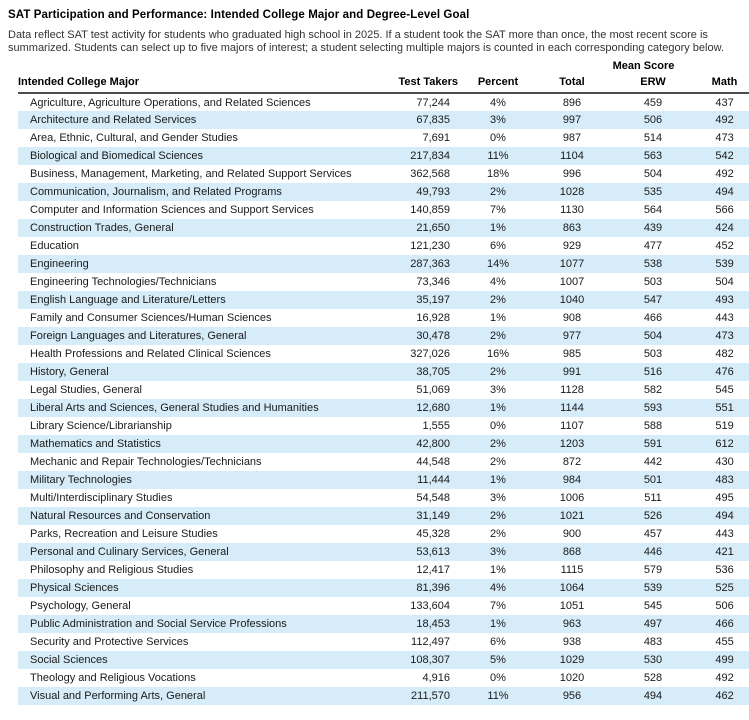 This screenshot has height=720, width=749. What do you see at coordinates (383, 264) in the screenshot?
I see `table-row: Engineering 287,363 14% 1077 538 539` at bounding box center [383, 264].